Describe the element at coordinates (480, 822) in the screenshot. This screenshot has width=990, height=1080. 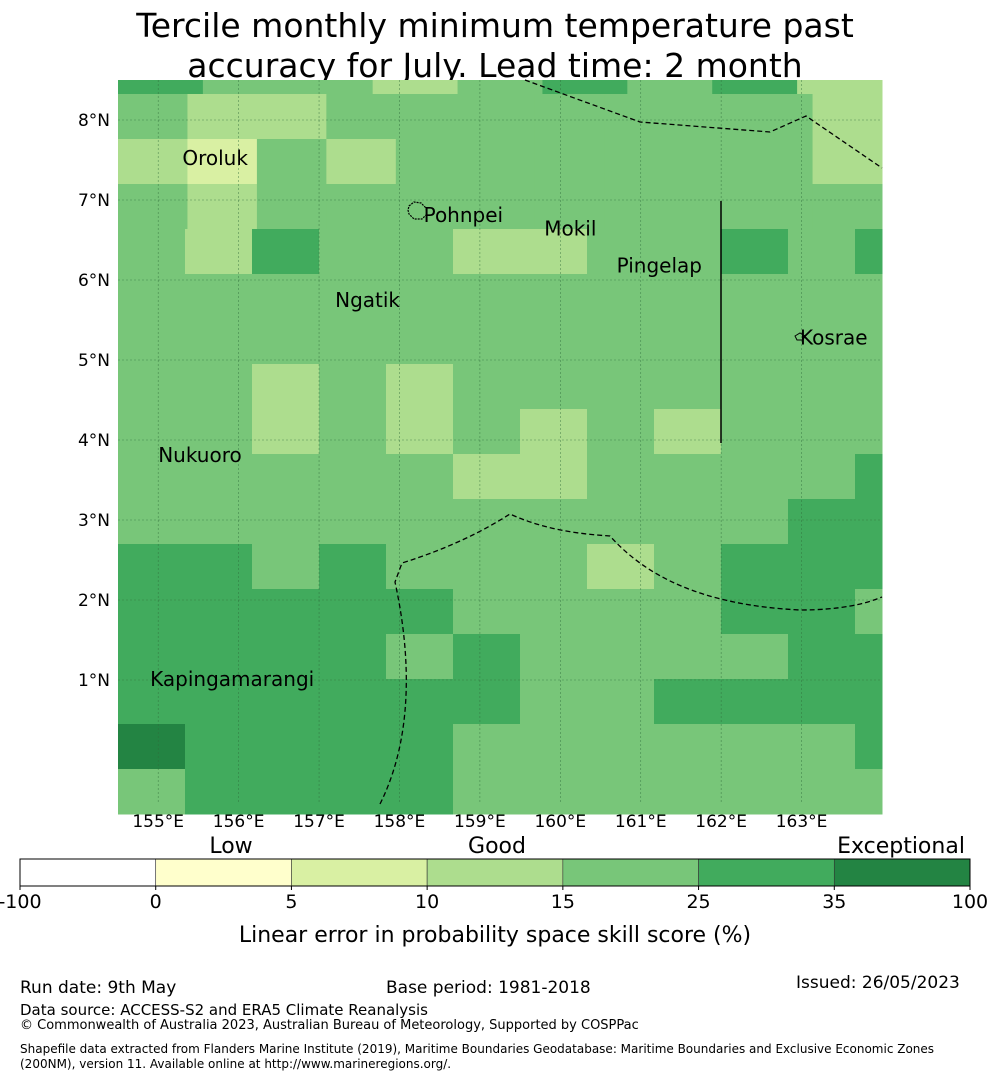
I see `lon-tick-label: 159°E` at that location.